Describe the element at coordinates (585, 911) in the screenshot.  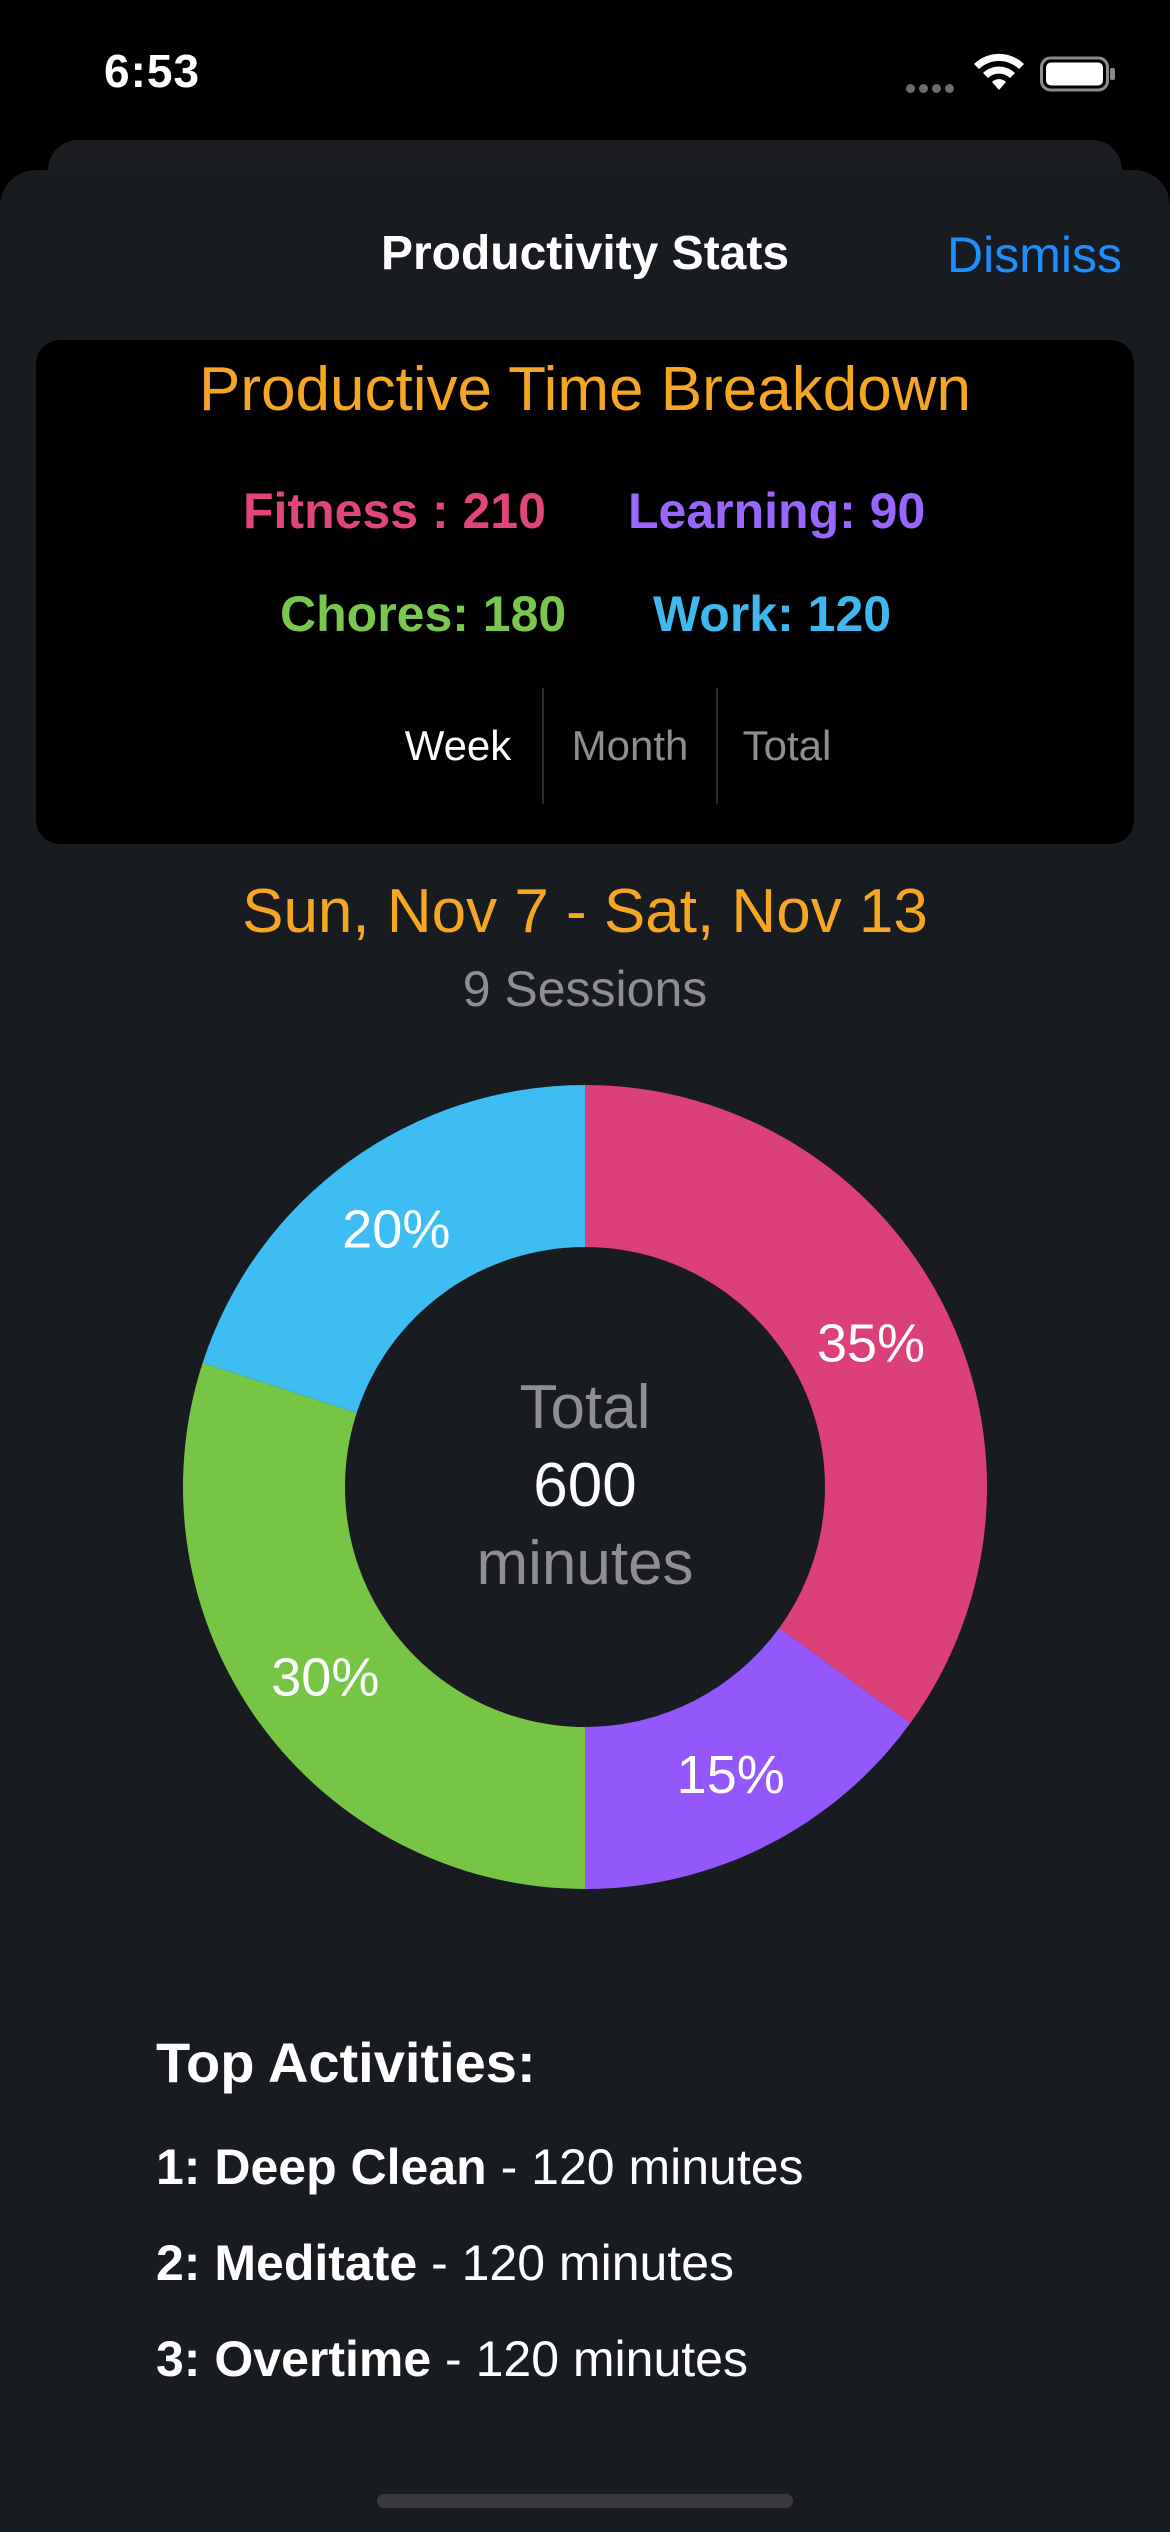
I see `date-range: Sun, Nov 7 - Sat, Nov 13` at that location.